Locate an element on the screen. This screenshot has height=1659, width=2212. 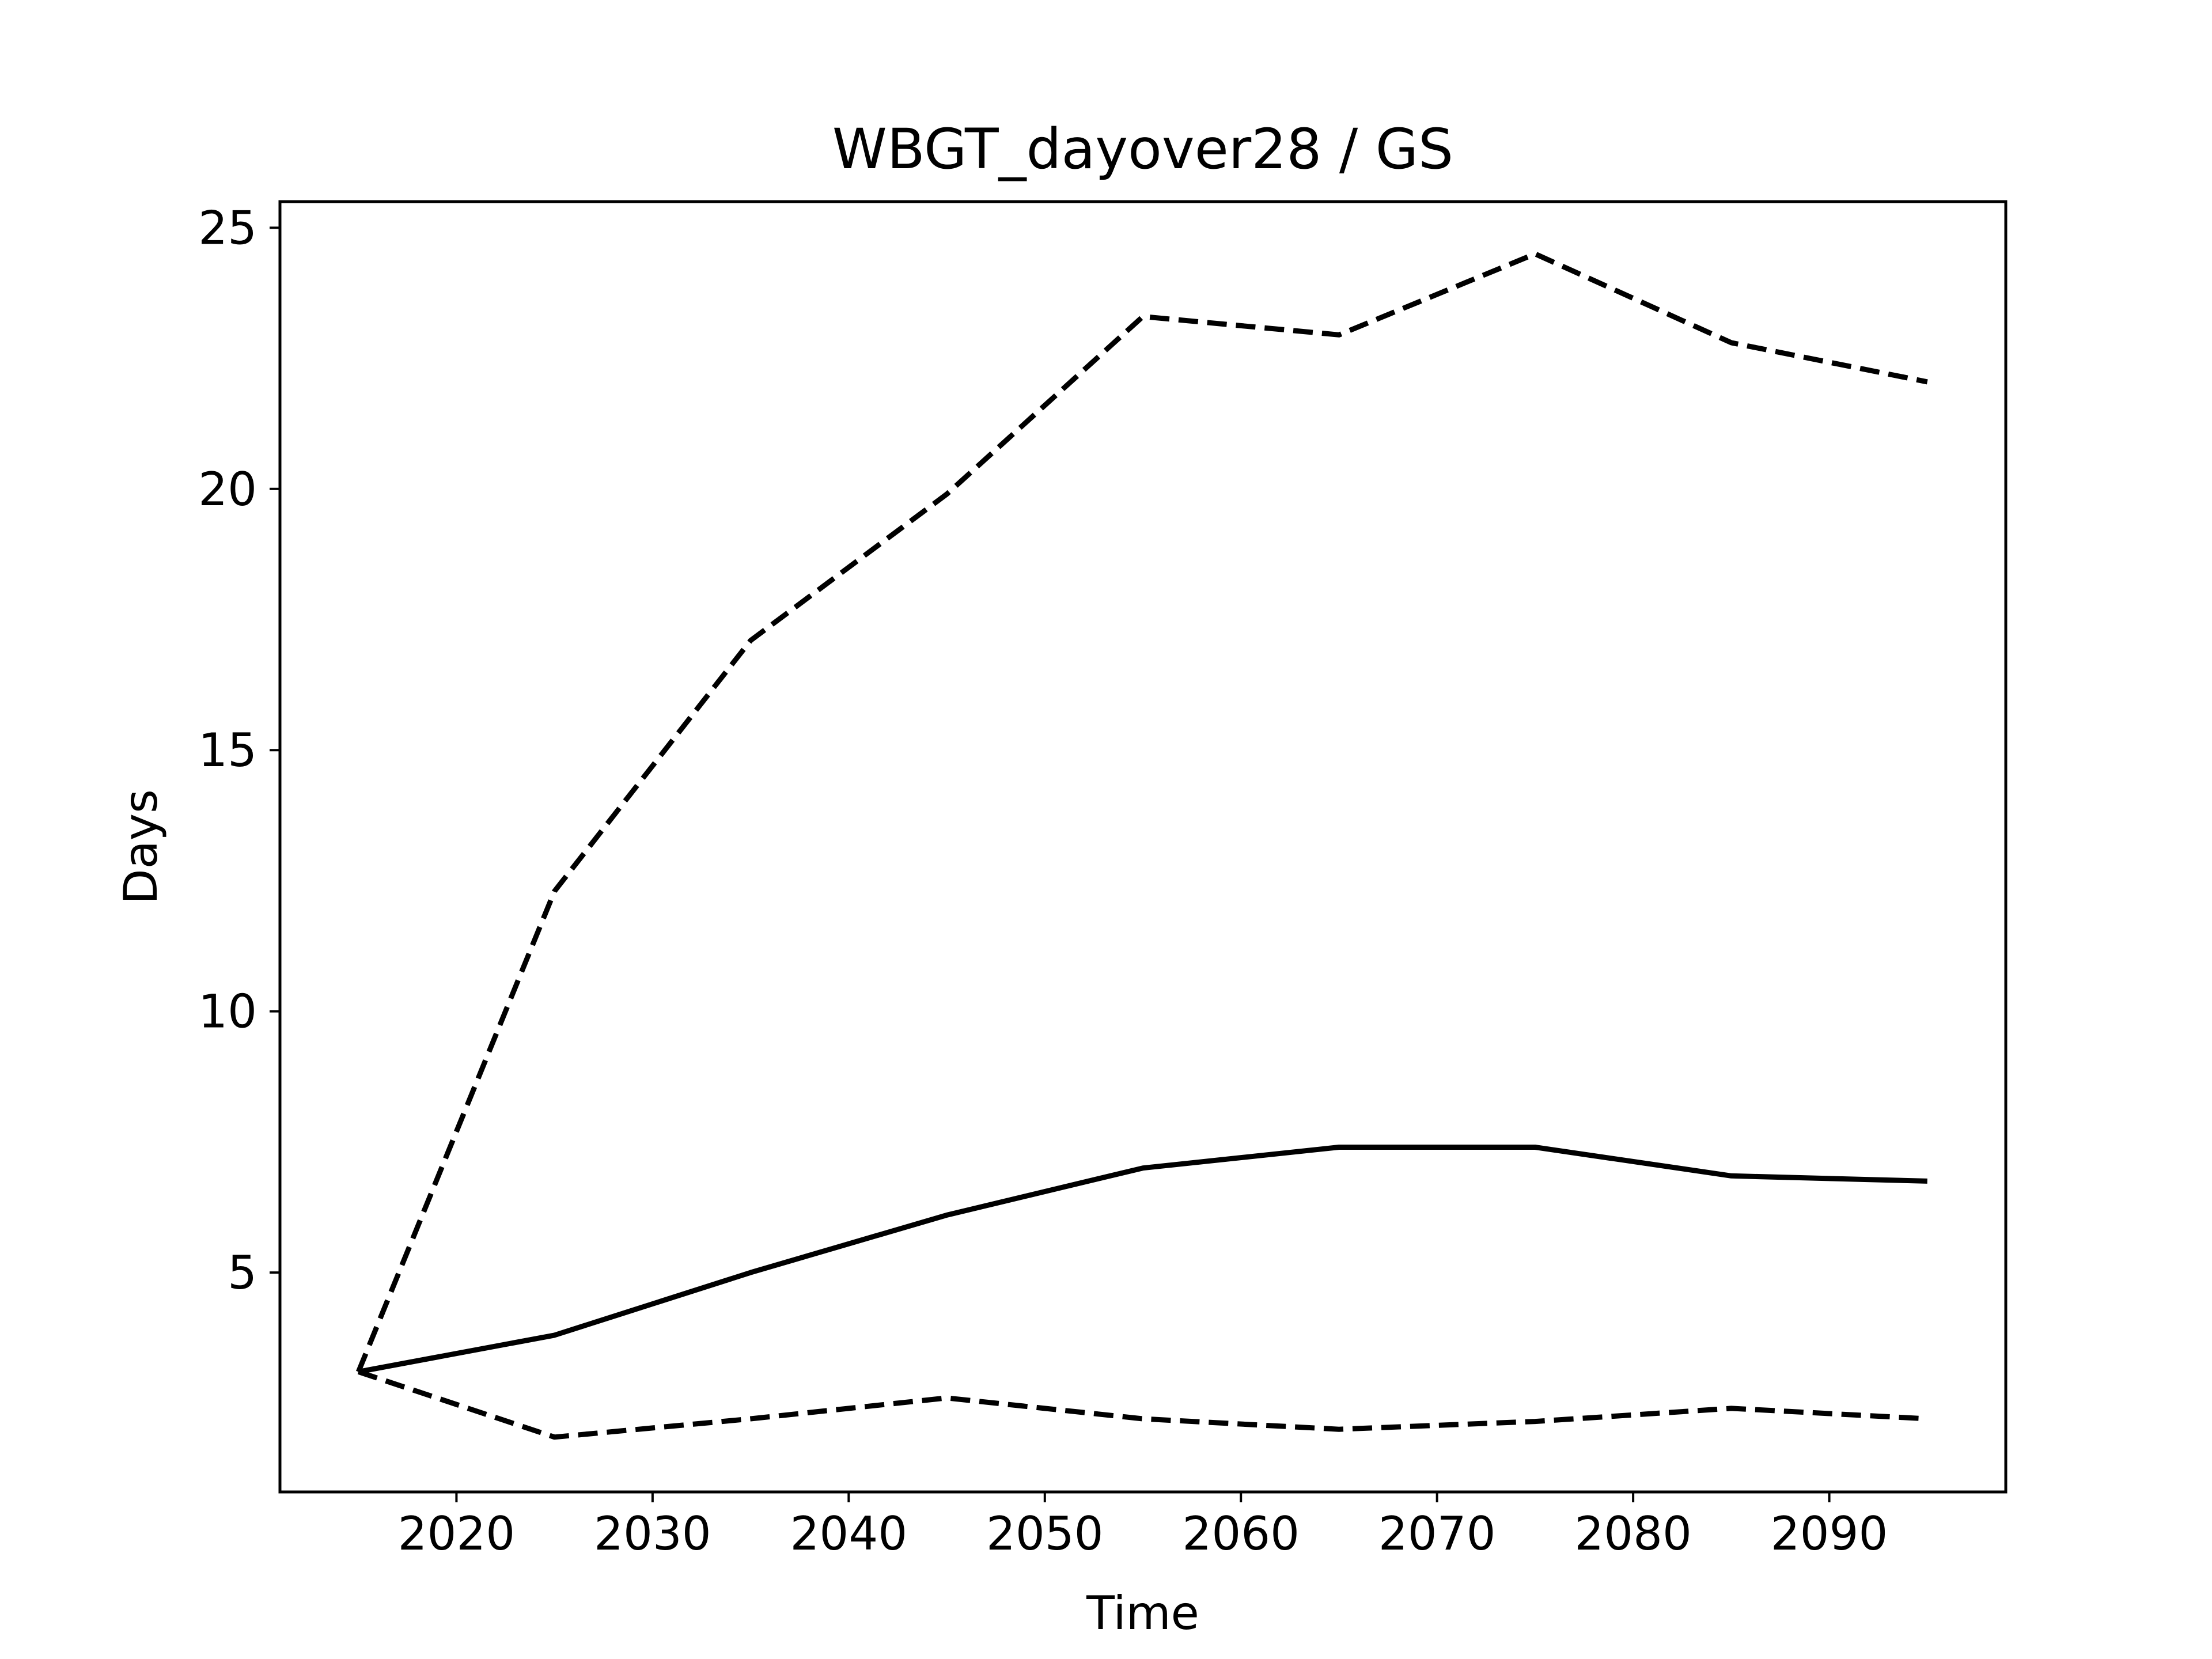
y-tick-label: 5 is located at coordinates (242, 1273).